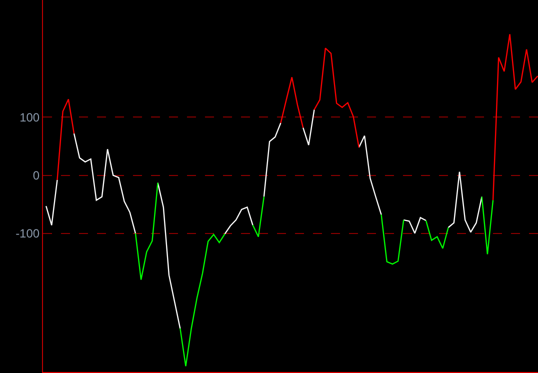 Image resolution: width=538 pixels, height=373 pixels. What do you see at coordinates (30, 117) in the screenshot?
I see `y-tick-label: 100` at bounding box center [30, 117].